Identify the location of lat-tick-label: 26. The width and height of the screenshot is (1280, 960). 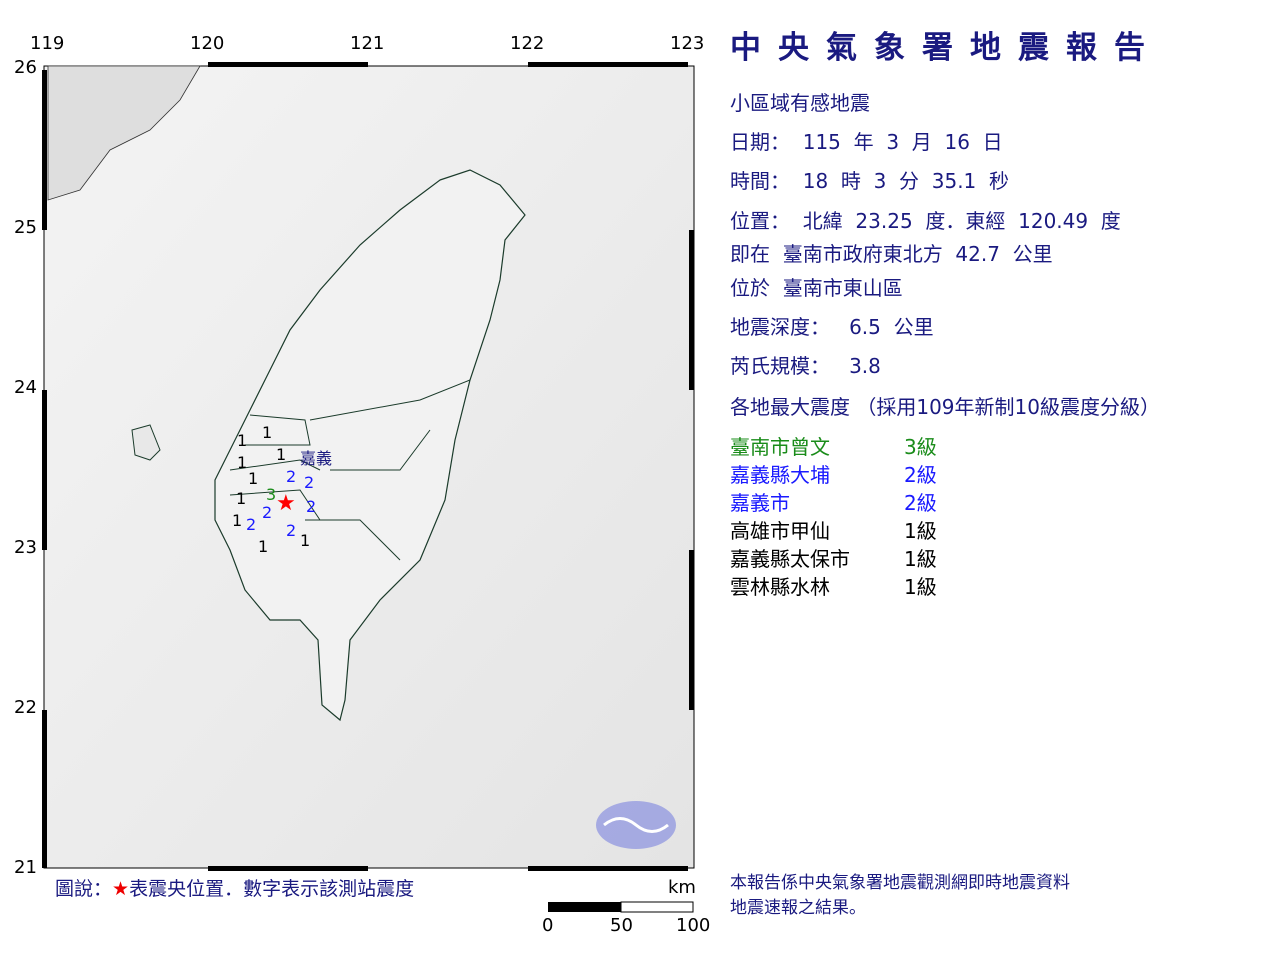
(25, 67).